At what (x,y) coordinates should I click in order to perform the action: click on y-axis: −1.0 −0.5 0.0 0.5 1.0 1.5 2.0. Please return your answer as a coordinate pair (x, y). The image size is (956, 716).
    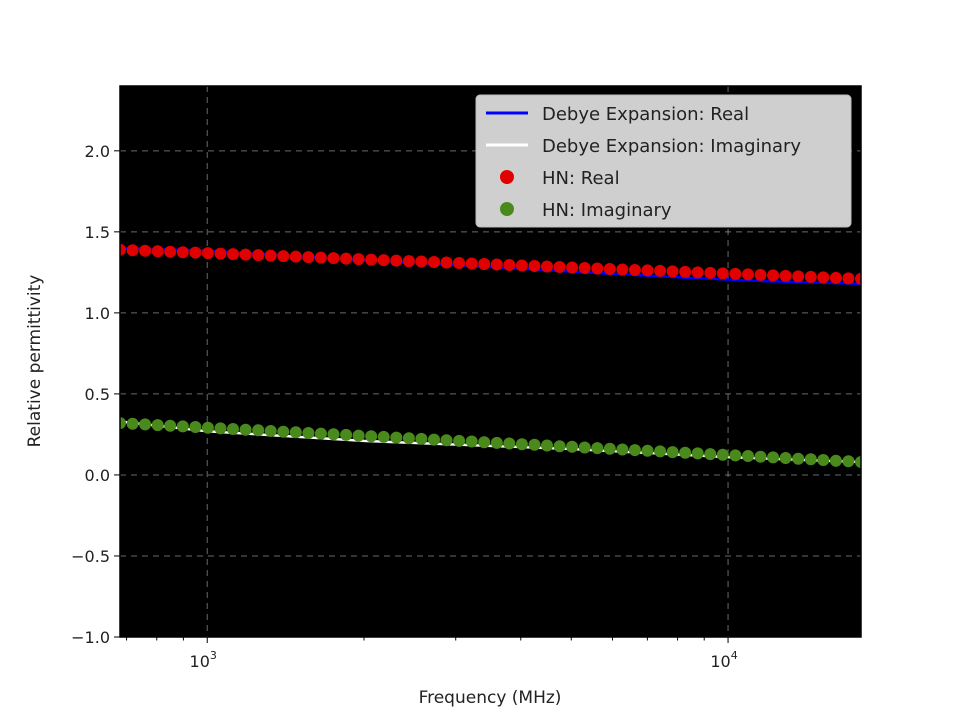
    Looking at the image, I should click on (95, 394).